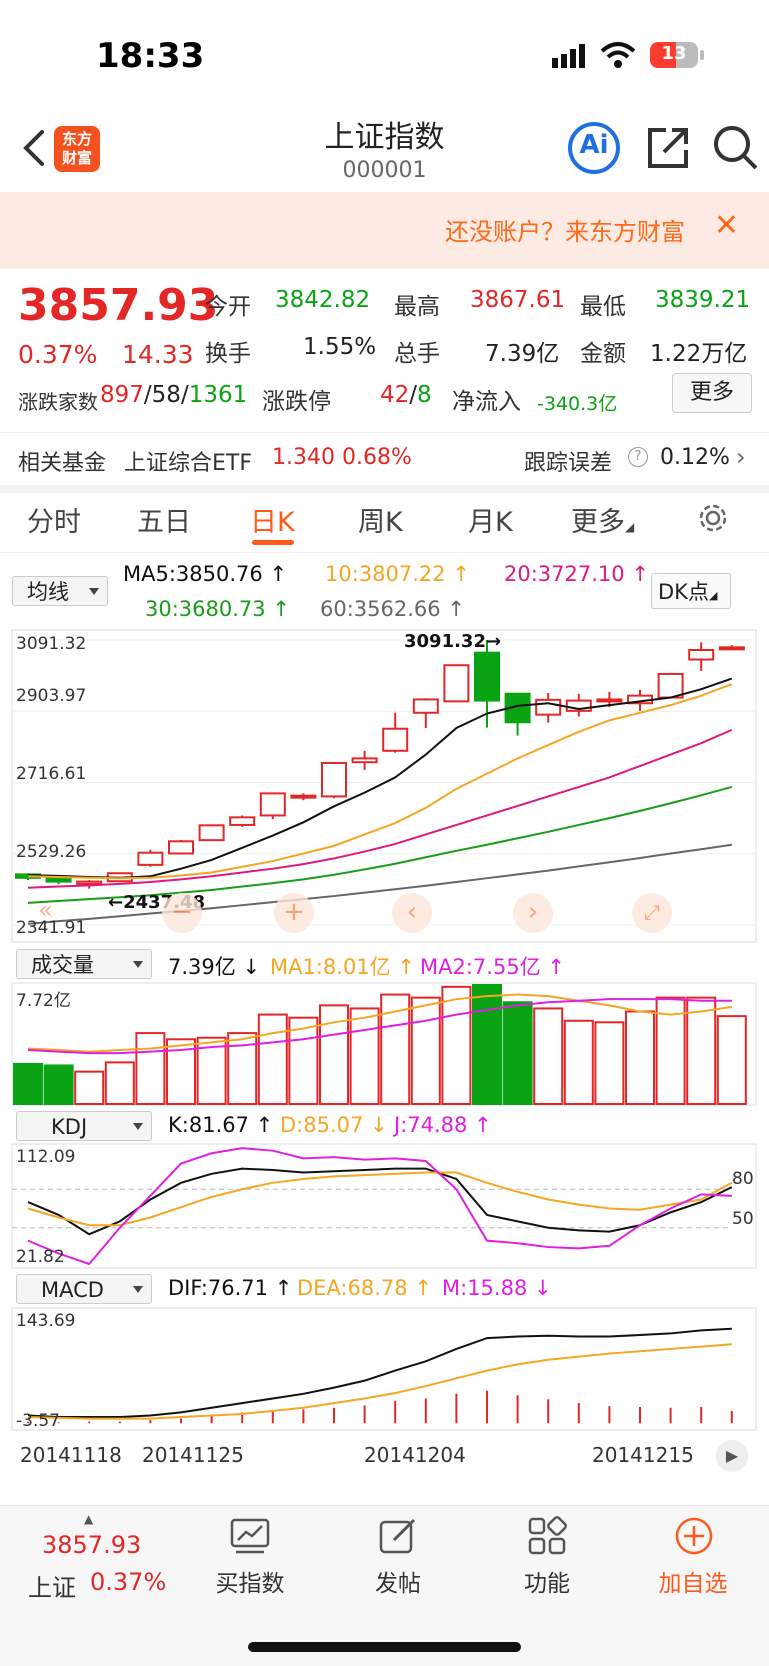  I want to click on ma20-line, so click(380, 808).